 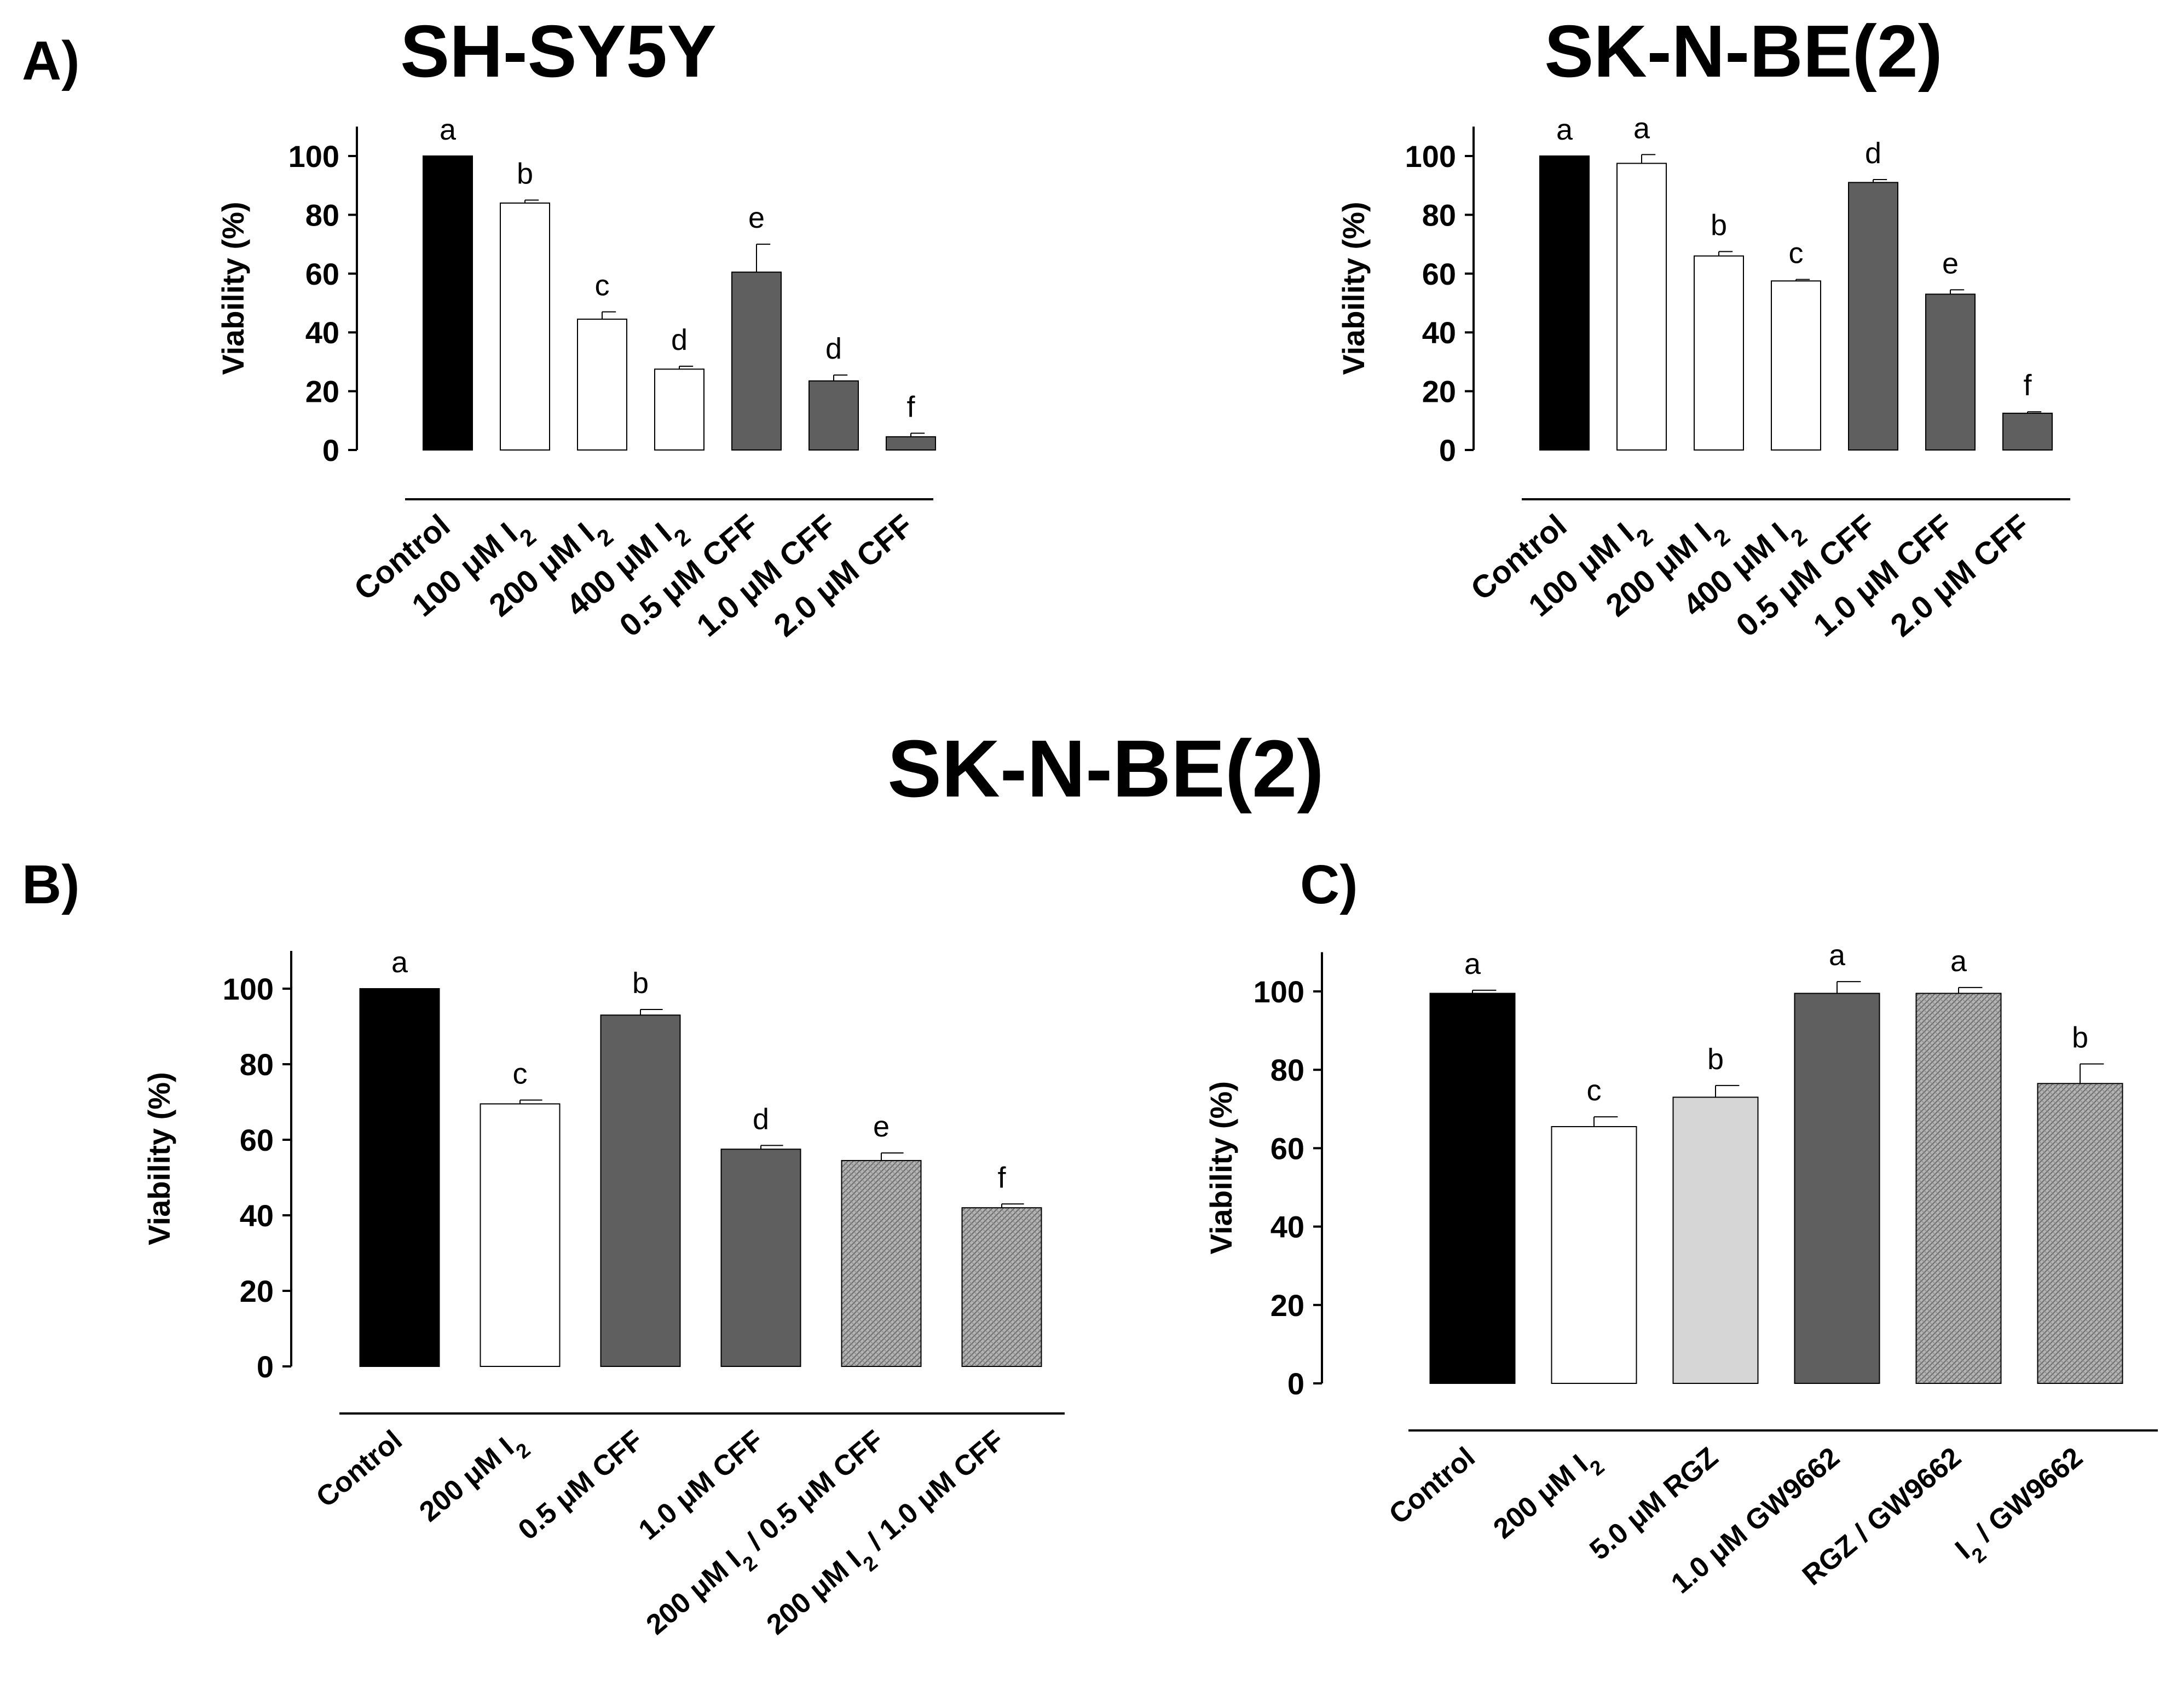 I want to click on section-title: SK-N-BE(2), so click(x=1105, y=769).